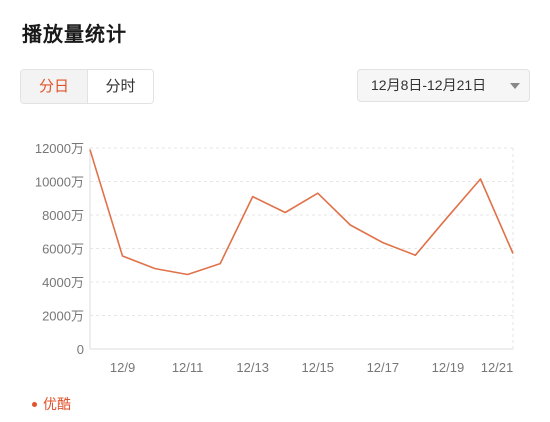 The height and width of the screenshot is (422, 550). Describe the element at coordinates (34, 404) in the screenshot. I see `legend-dot-icon` at that location.